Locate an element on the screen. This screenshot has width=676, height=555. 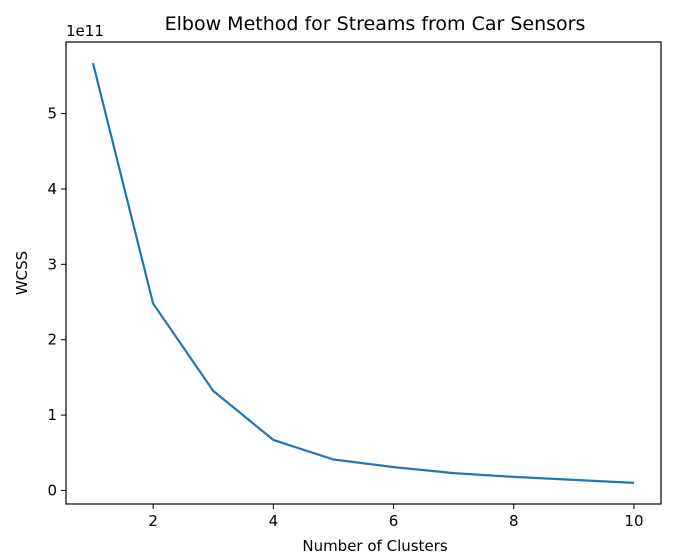
y-tick-label: 4 is located at coordinates (52, 189).